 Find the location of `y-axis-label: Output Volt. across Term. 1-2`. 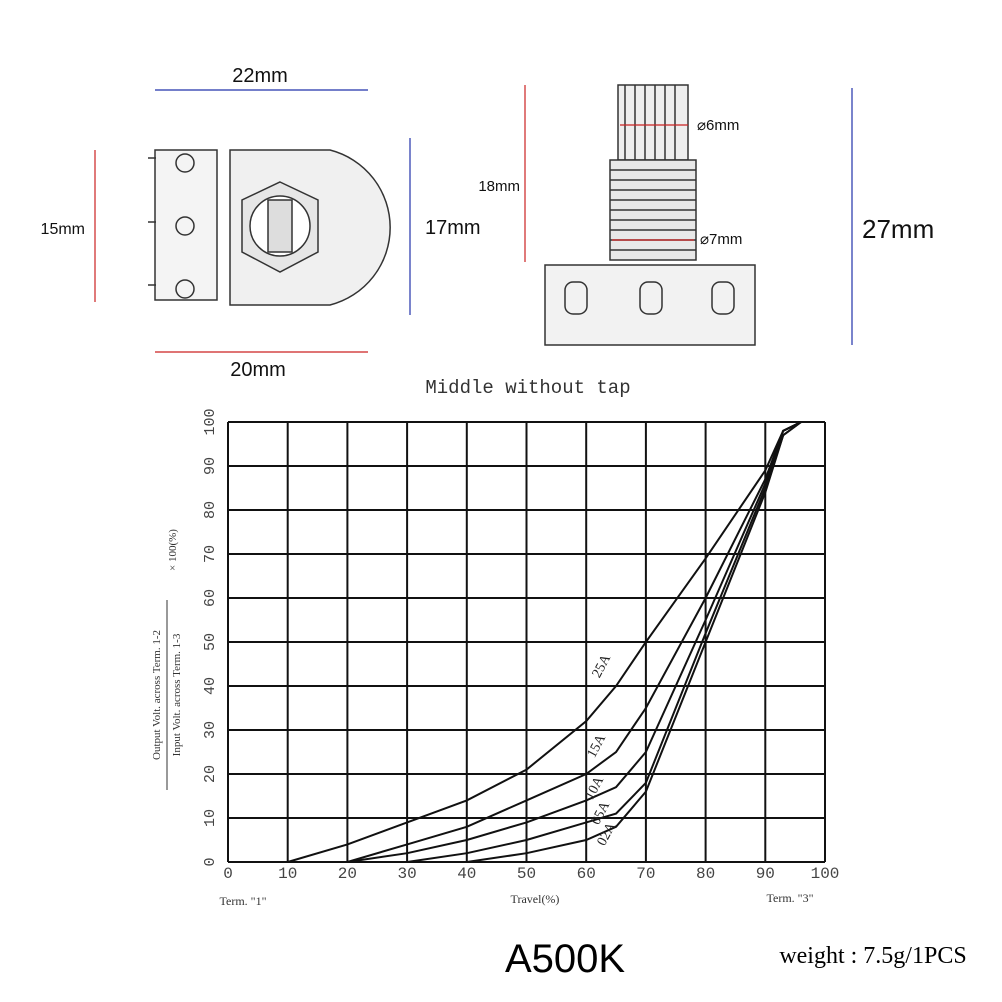

y-axis-label: Output Volt. across Term. 1-2 is located at coordinates (157, 695).